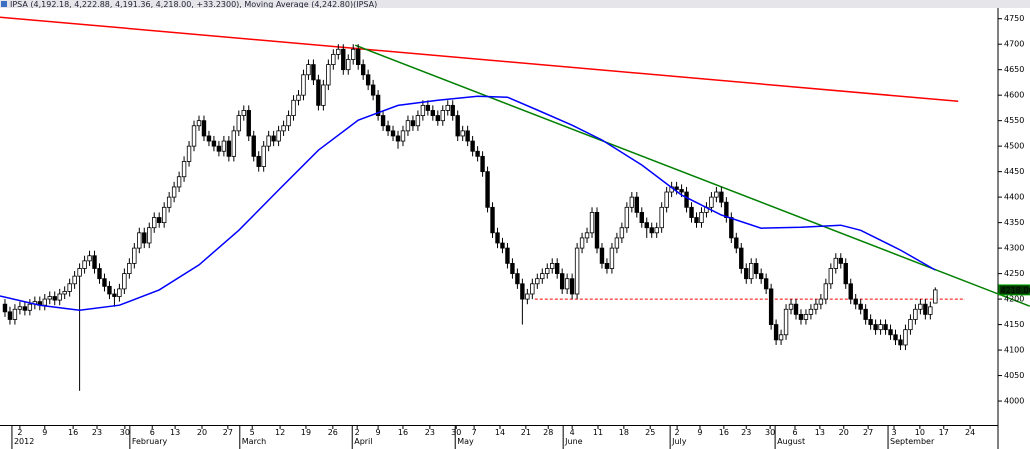  I want to click on y-tick-label: 4700, so click(1014, 44).